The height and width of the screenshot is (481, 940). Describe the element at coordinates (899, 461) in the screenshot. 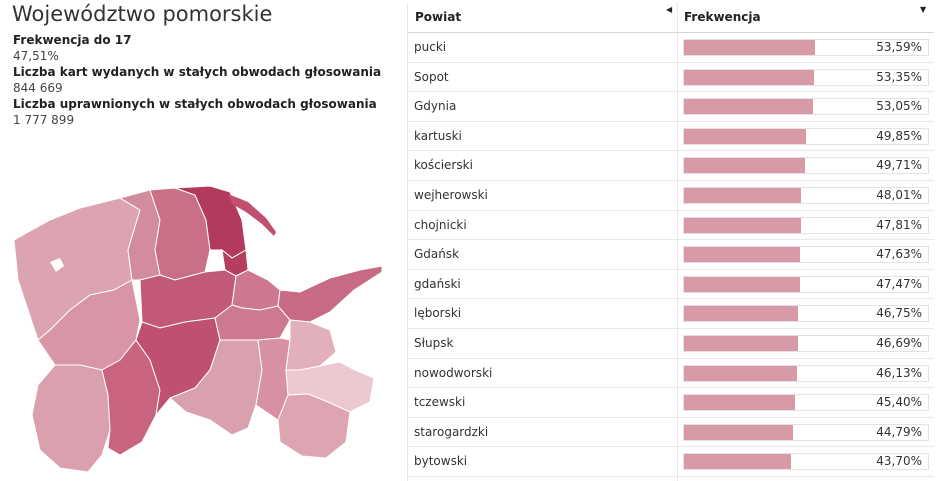

I see `turnout-value: 43,70%` at that location.